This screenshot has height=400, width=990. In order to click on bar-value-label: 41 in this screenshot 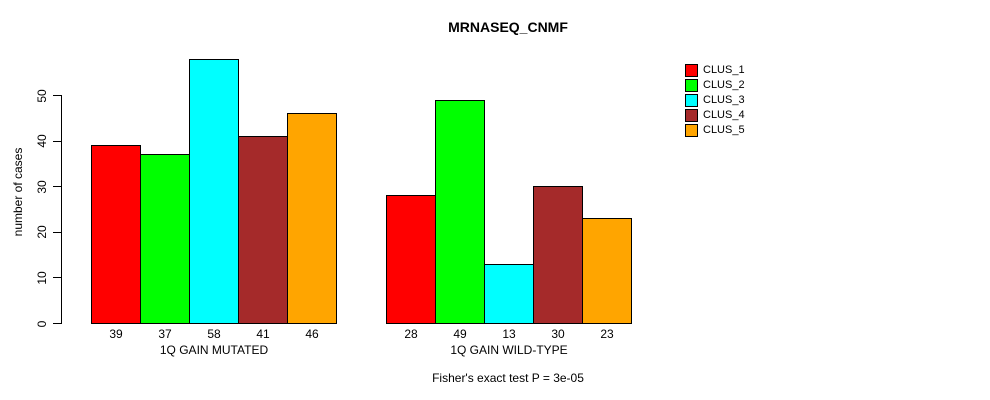, I will do `click(263, 334)`.